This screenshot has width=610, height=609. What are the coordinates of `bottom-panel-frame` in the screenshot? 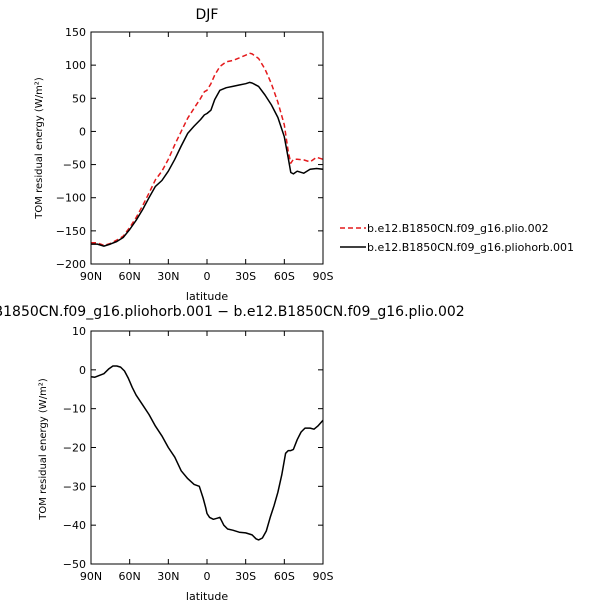 It's located at (207, 447).